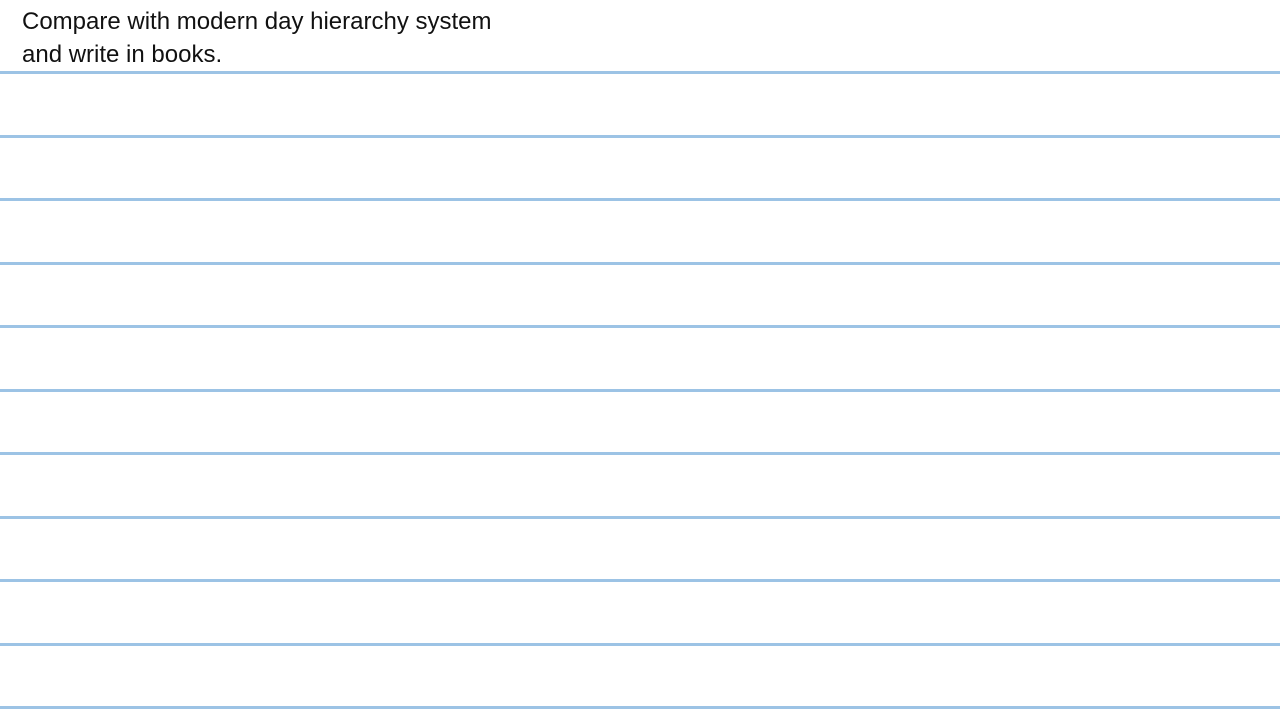 The height and width of the screenshot is (720, 1280). I want to click on instruction-line-2: and write in books., so click(122, 54).